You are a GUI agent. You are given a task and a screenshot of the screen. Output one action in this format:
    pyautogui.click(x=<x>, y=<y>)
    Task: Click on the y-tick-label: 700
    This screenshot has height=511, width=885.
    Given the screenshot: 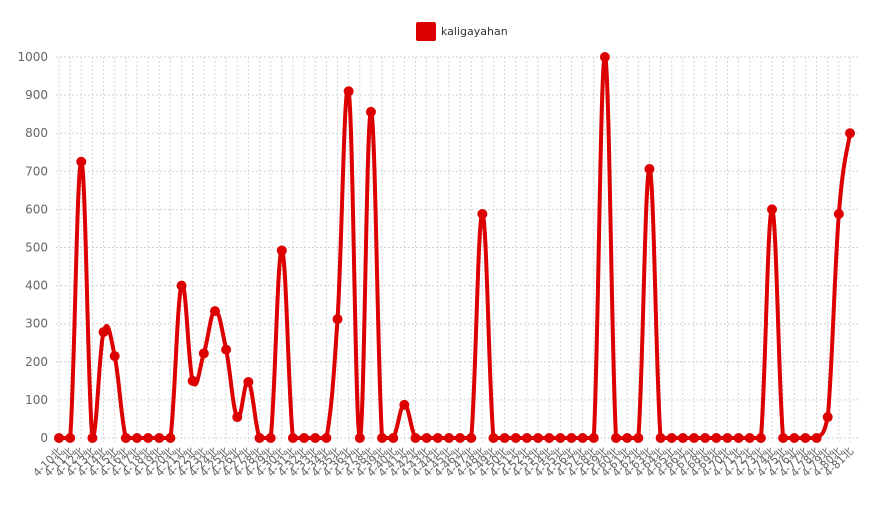 What is the action you would take?
    pyautogui.click(x=36, y=171)
    